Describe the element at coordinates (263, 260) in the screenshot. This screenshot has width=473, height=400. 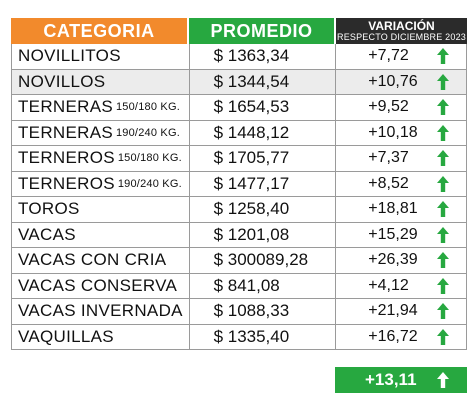
I see `cell-promedio: $ 300089,28` at that location.